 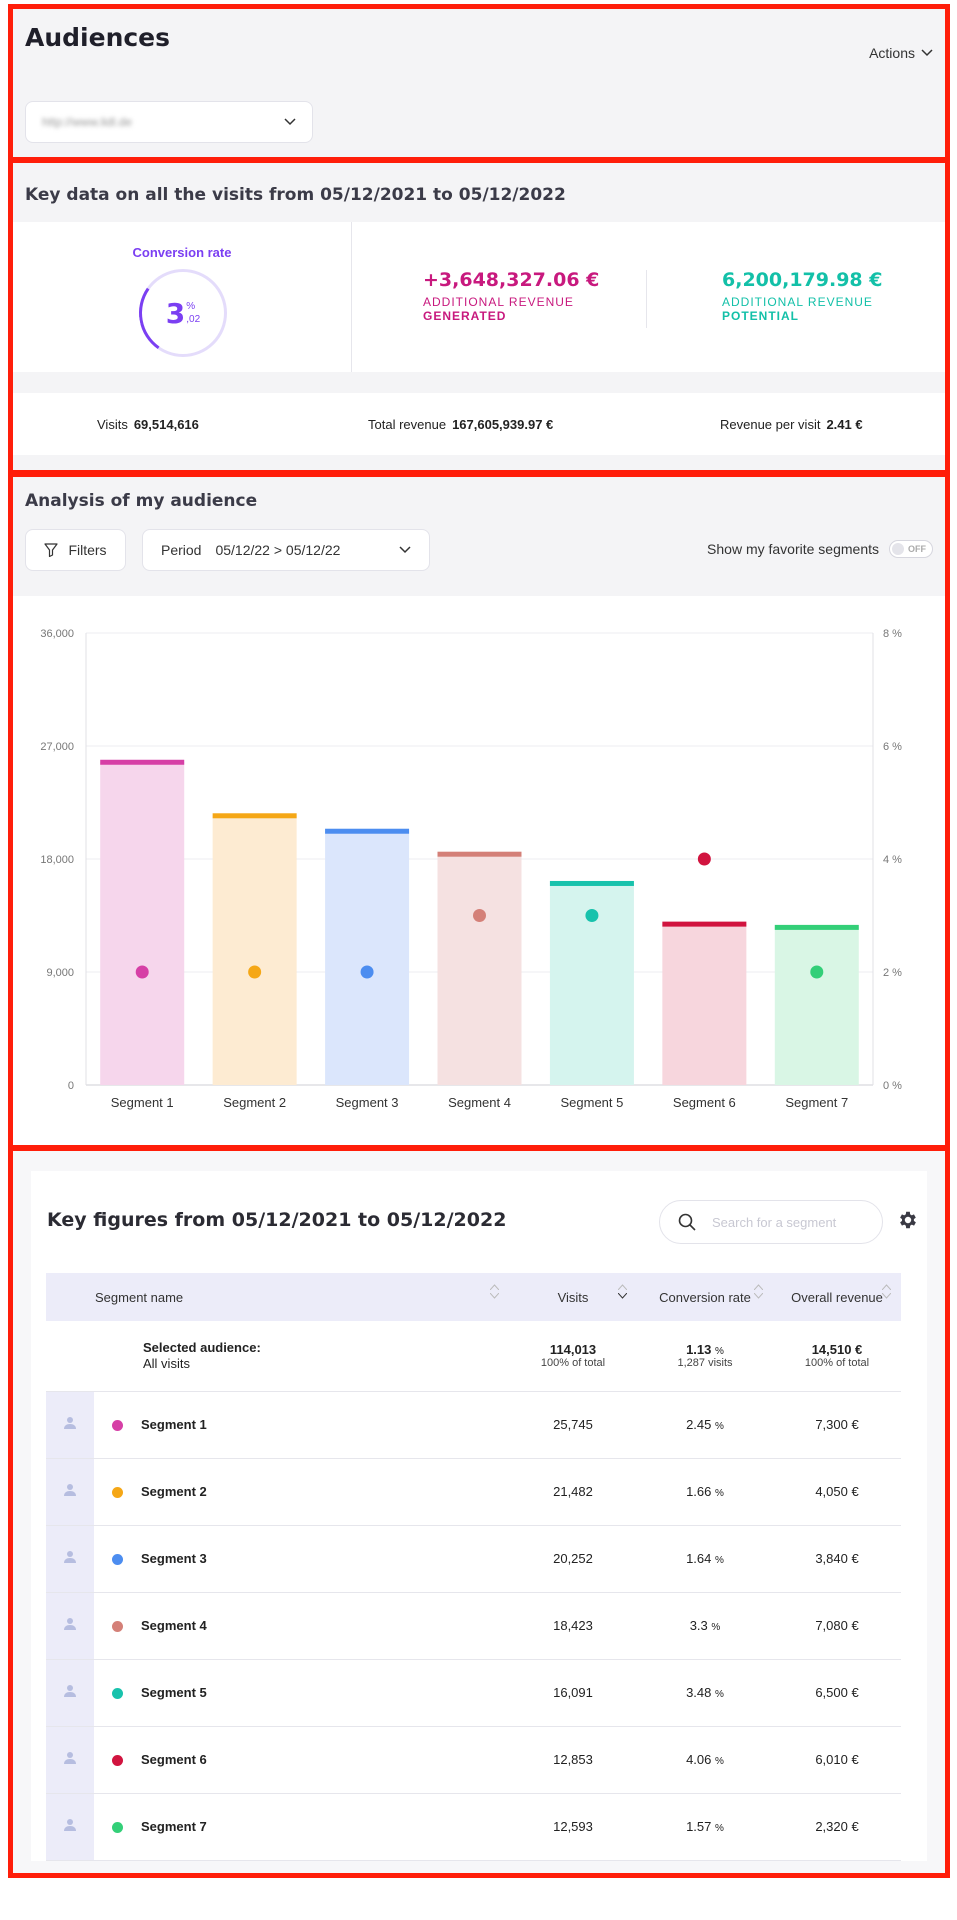 I want to click on conversion-value: 4.06, so click(x=699, y=1759).